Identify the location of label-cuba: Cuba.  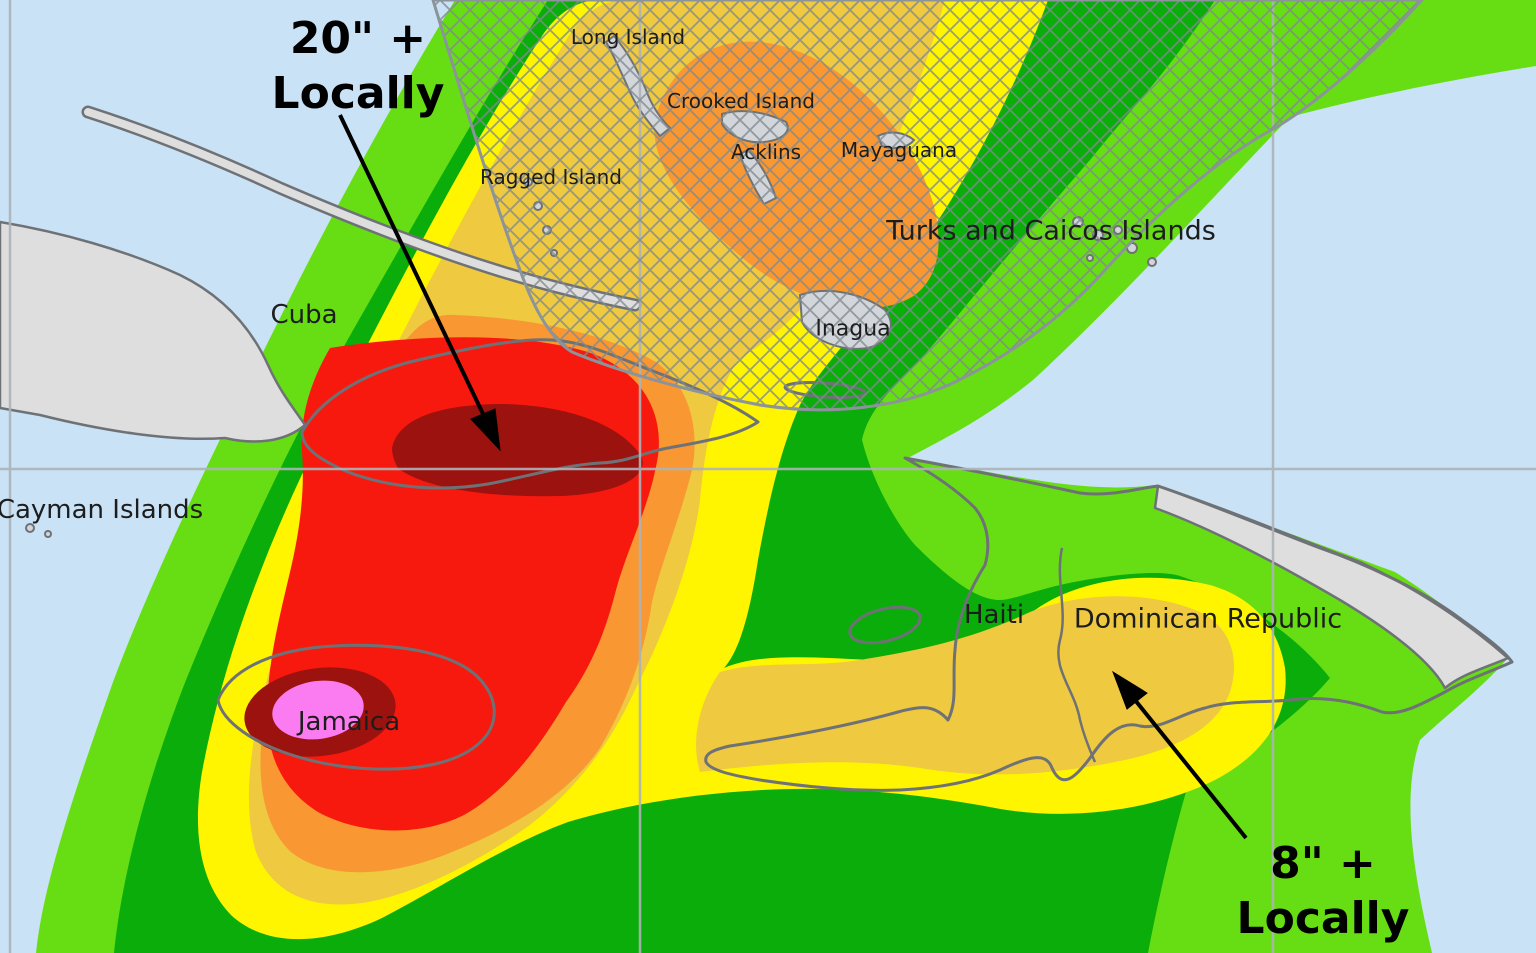
(304, 315).